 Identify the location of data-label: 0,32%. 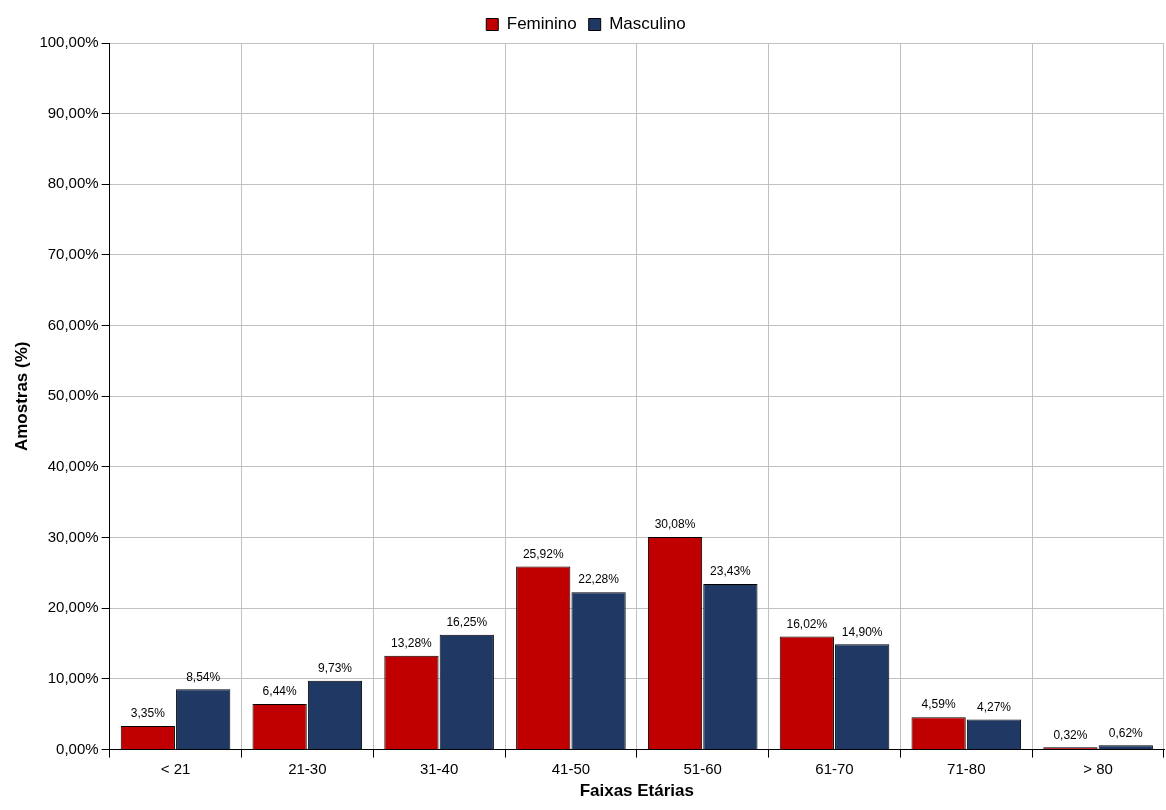
(1070, 734).